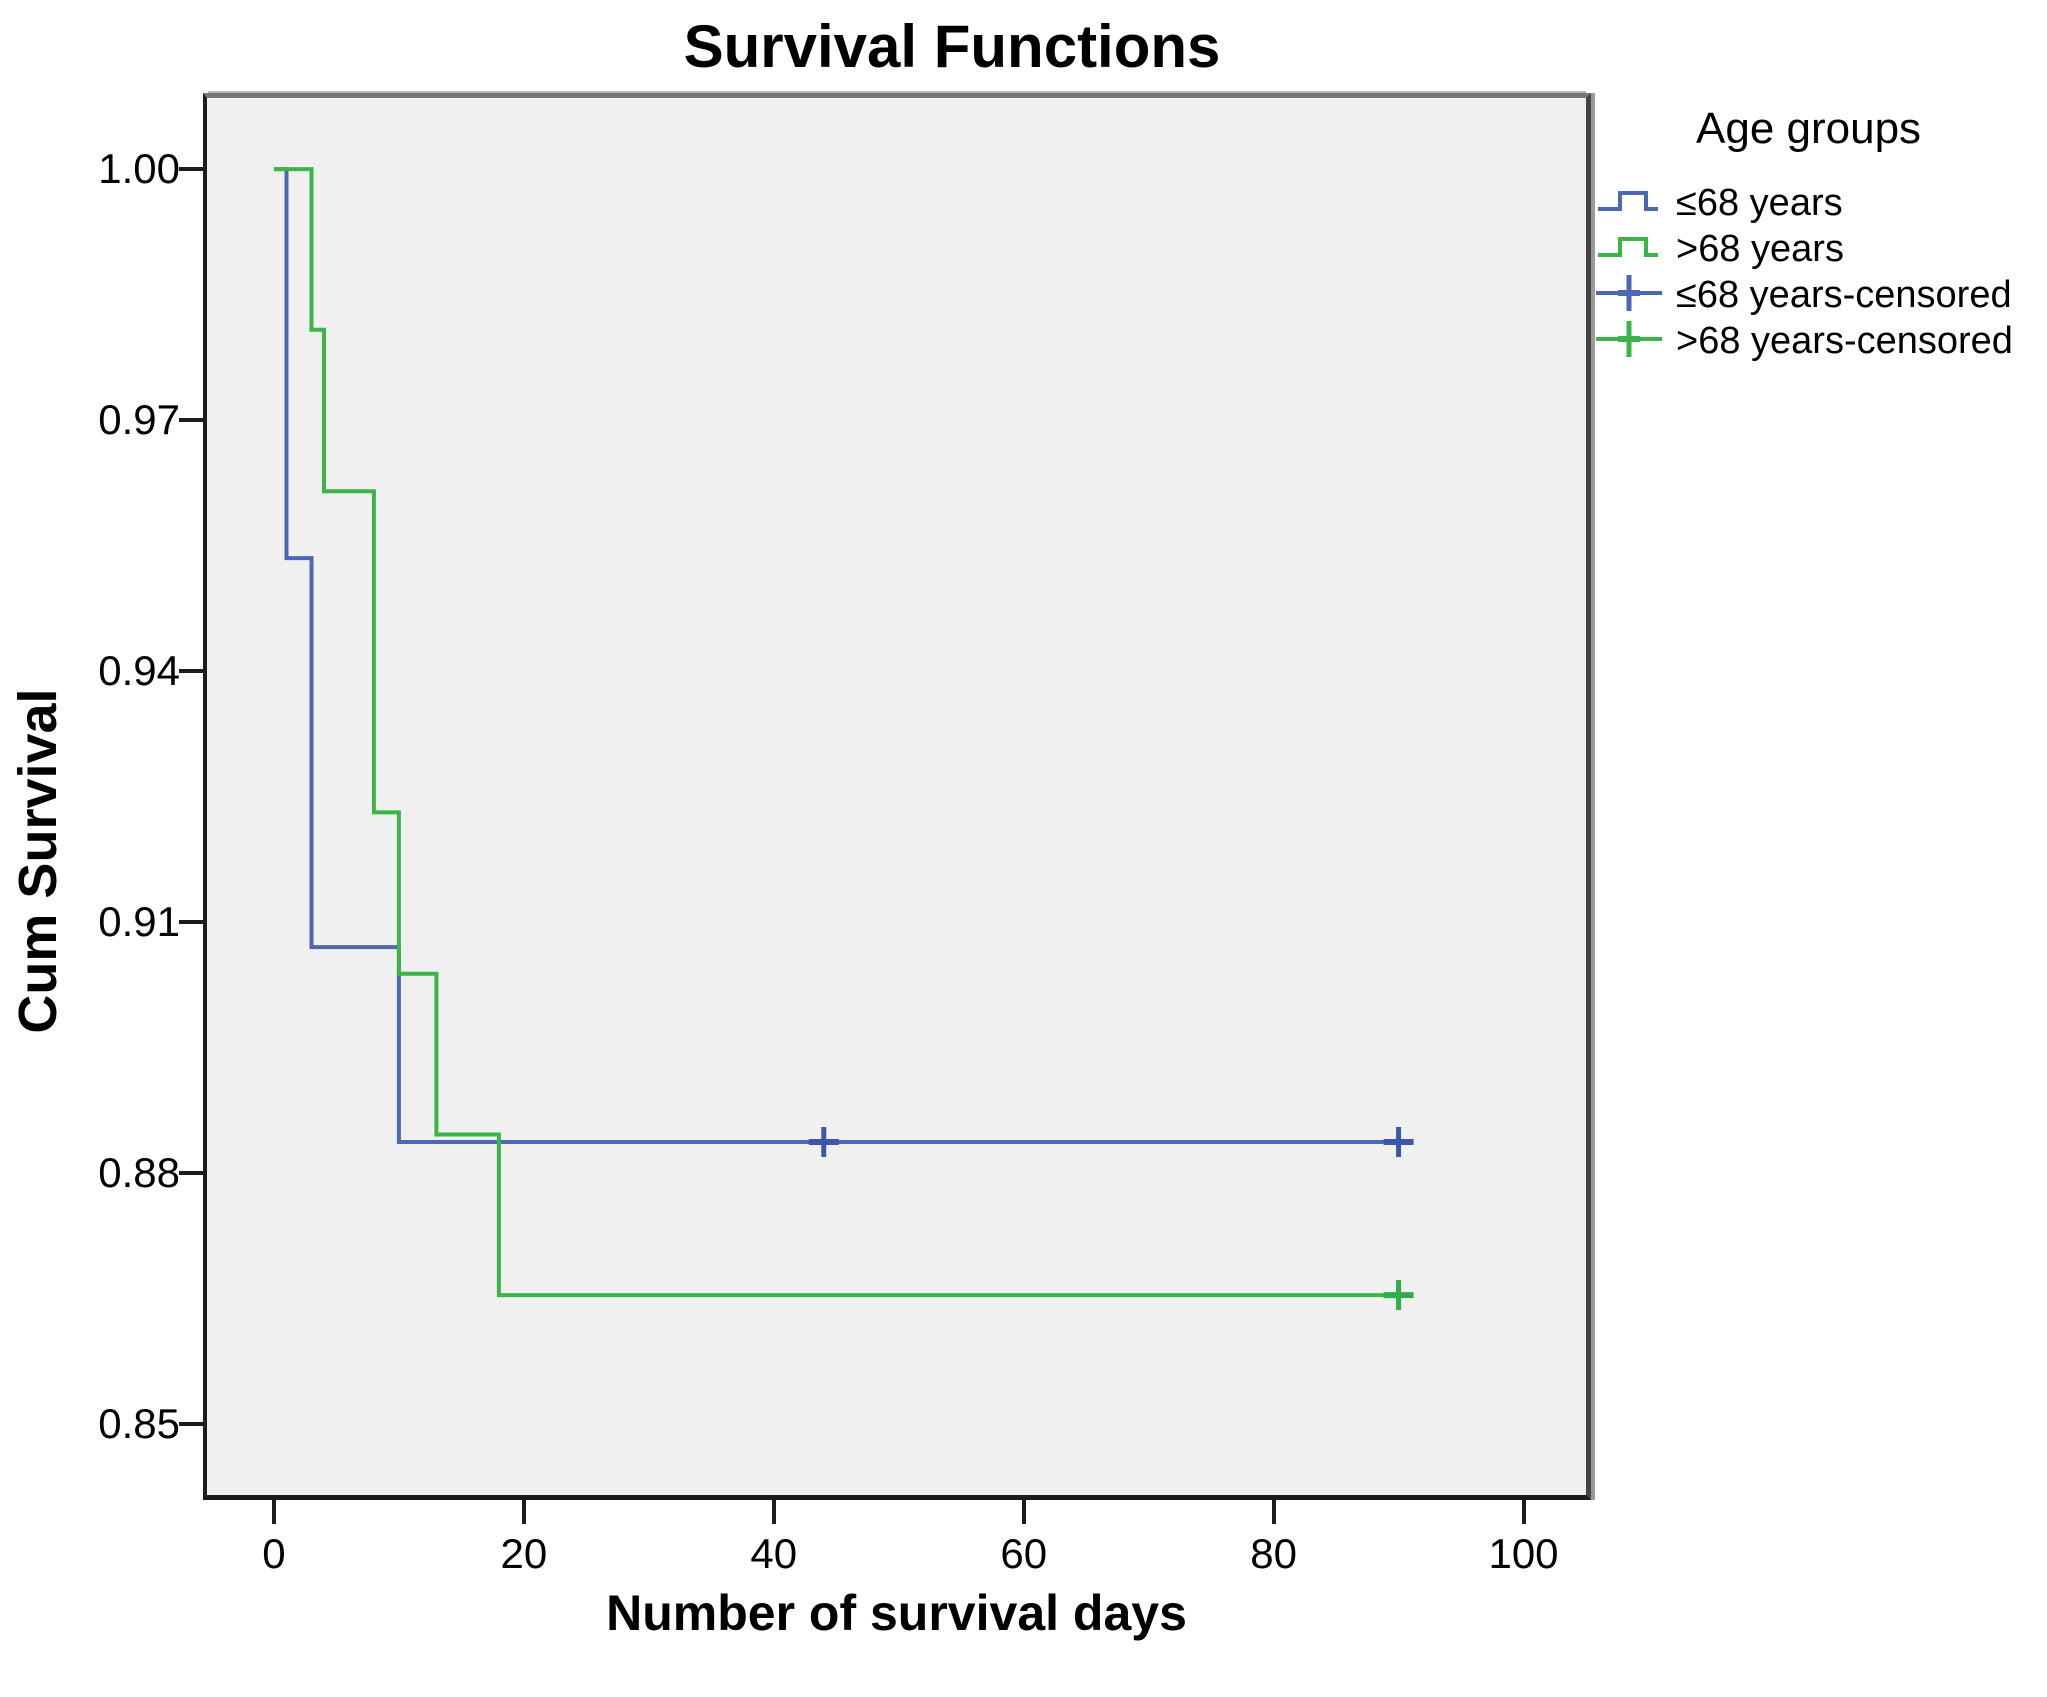 The height and width of the screenshot is (1697, 2047). Describe the element at coordinates (774, 1553) in the screenshot. I see `x-tick-label: 40` at that location.